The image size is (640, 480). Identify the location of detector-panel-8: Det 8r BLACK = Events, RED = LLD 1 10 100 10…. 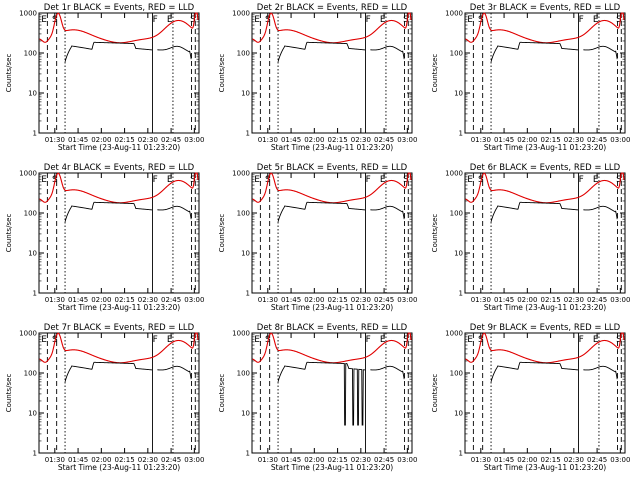
(317, 397).